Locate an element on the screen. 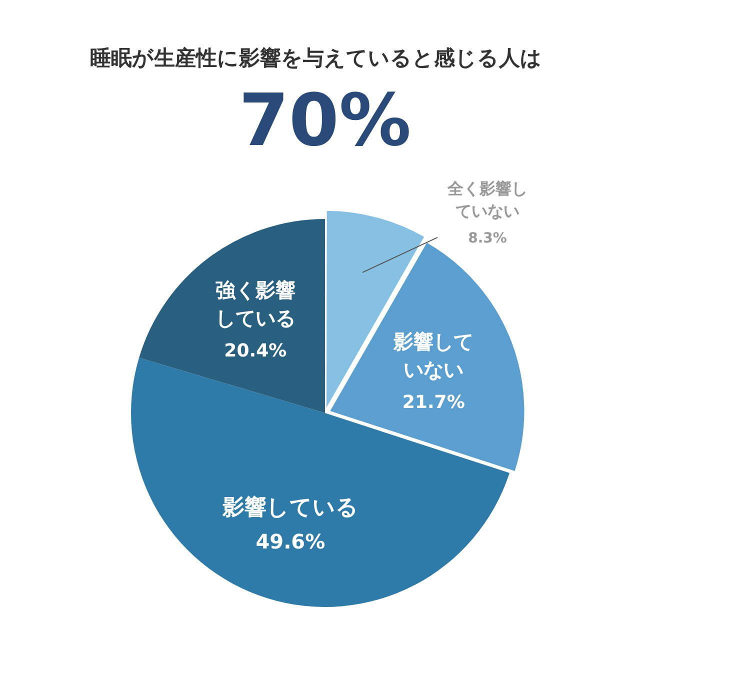 This screenshot has width=730, height=685. data-label: 21.7% is located at coordinates (433, 402).